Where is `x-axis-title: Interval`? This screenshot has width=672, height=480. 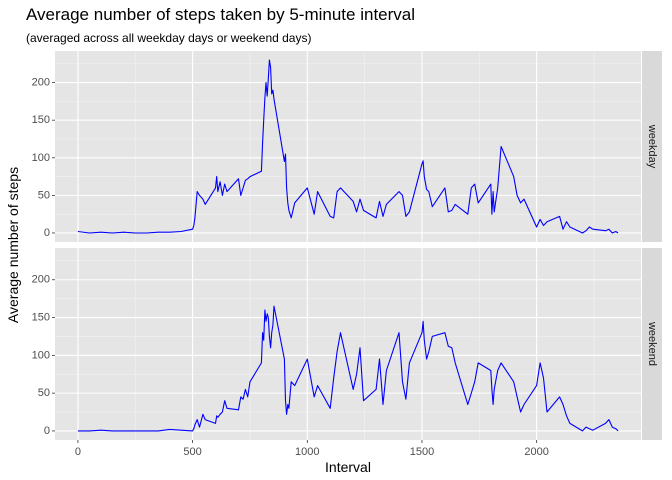 x-axis-title: Interval is located at coordinates (348, 467).